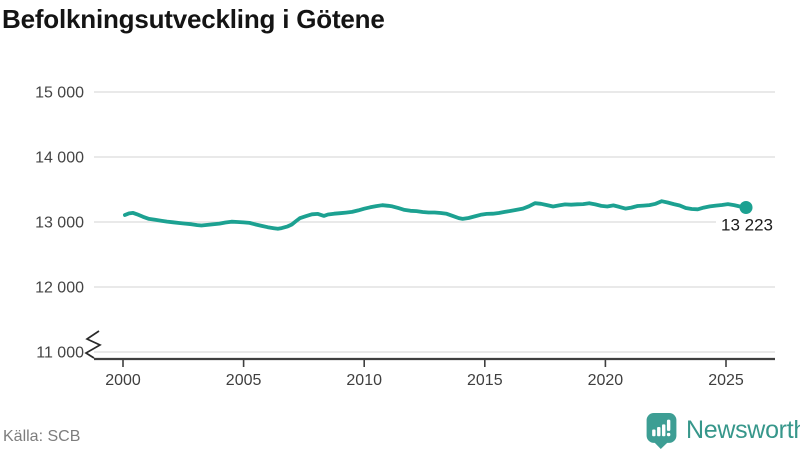 This screenshot has height=450, width=800. Describe the element at coordinates (60, 353) in the screenshot. I see `y-axis-tick-label: 11 000` at that location.